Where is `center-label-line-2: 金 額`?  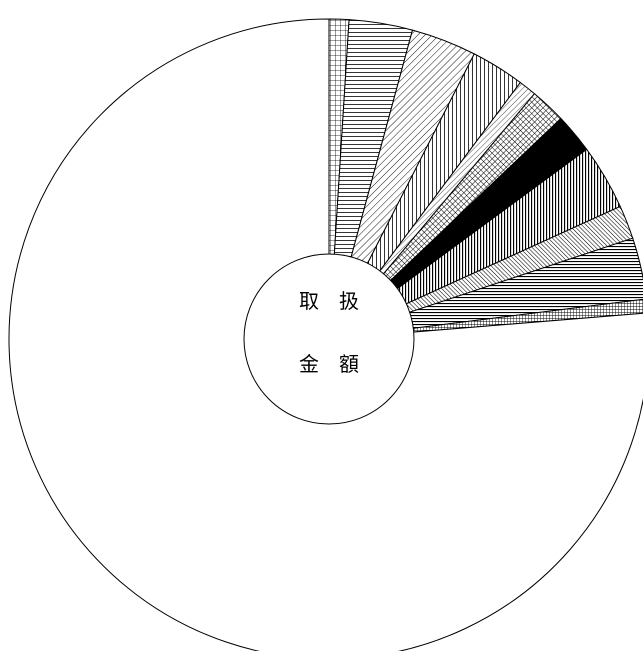 center-label-line-2: 金 額 is located at coordinates (329, 364).